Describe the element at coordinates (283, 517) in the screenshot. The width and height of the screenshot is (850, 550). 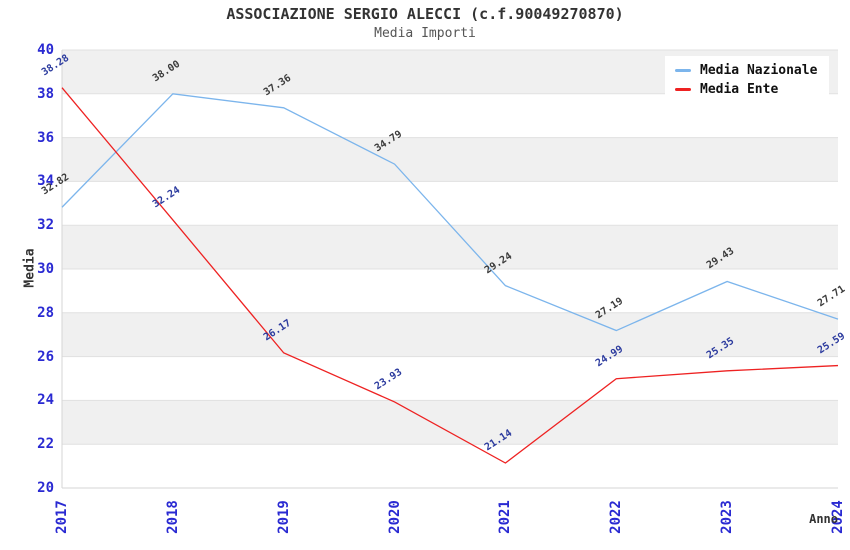
I see `x-tick-label: 2019` at that location.